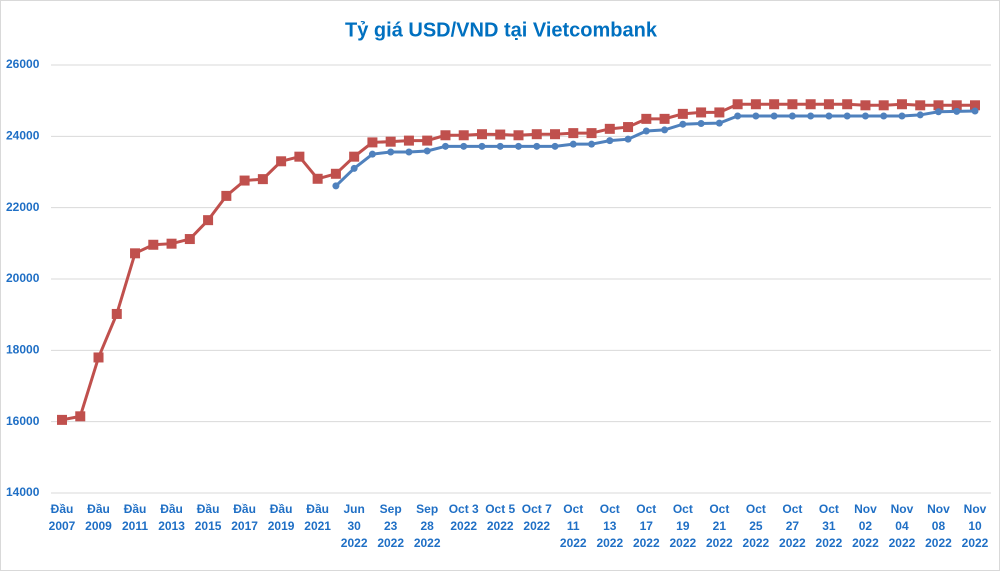 This screenshot has width=1000, height=571. I want to click on x-tick-label: Sep 28 2022, so click(427, 526).